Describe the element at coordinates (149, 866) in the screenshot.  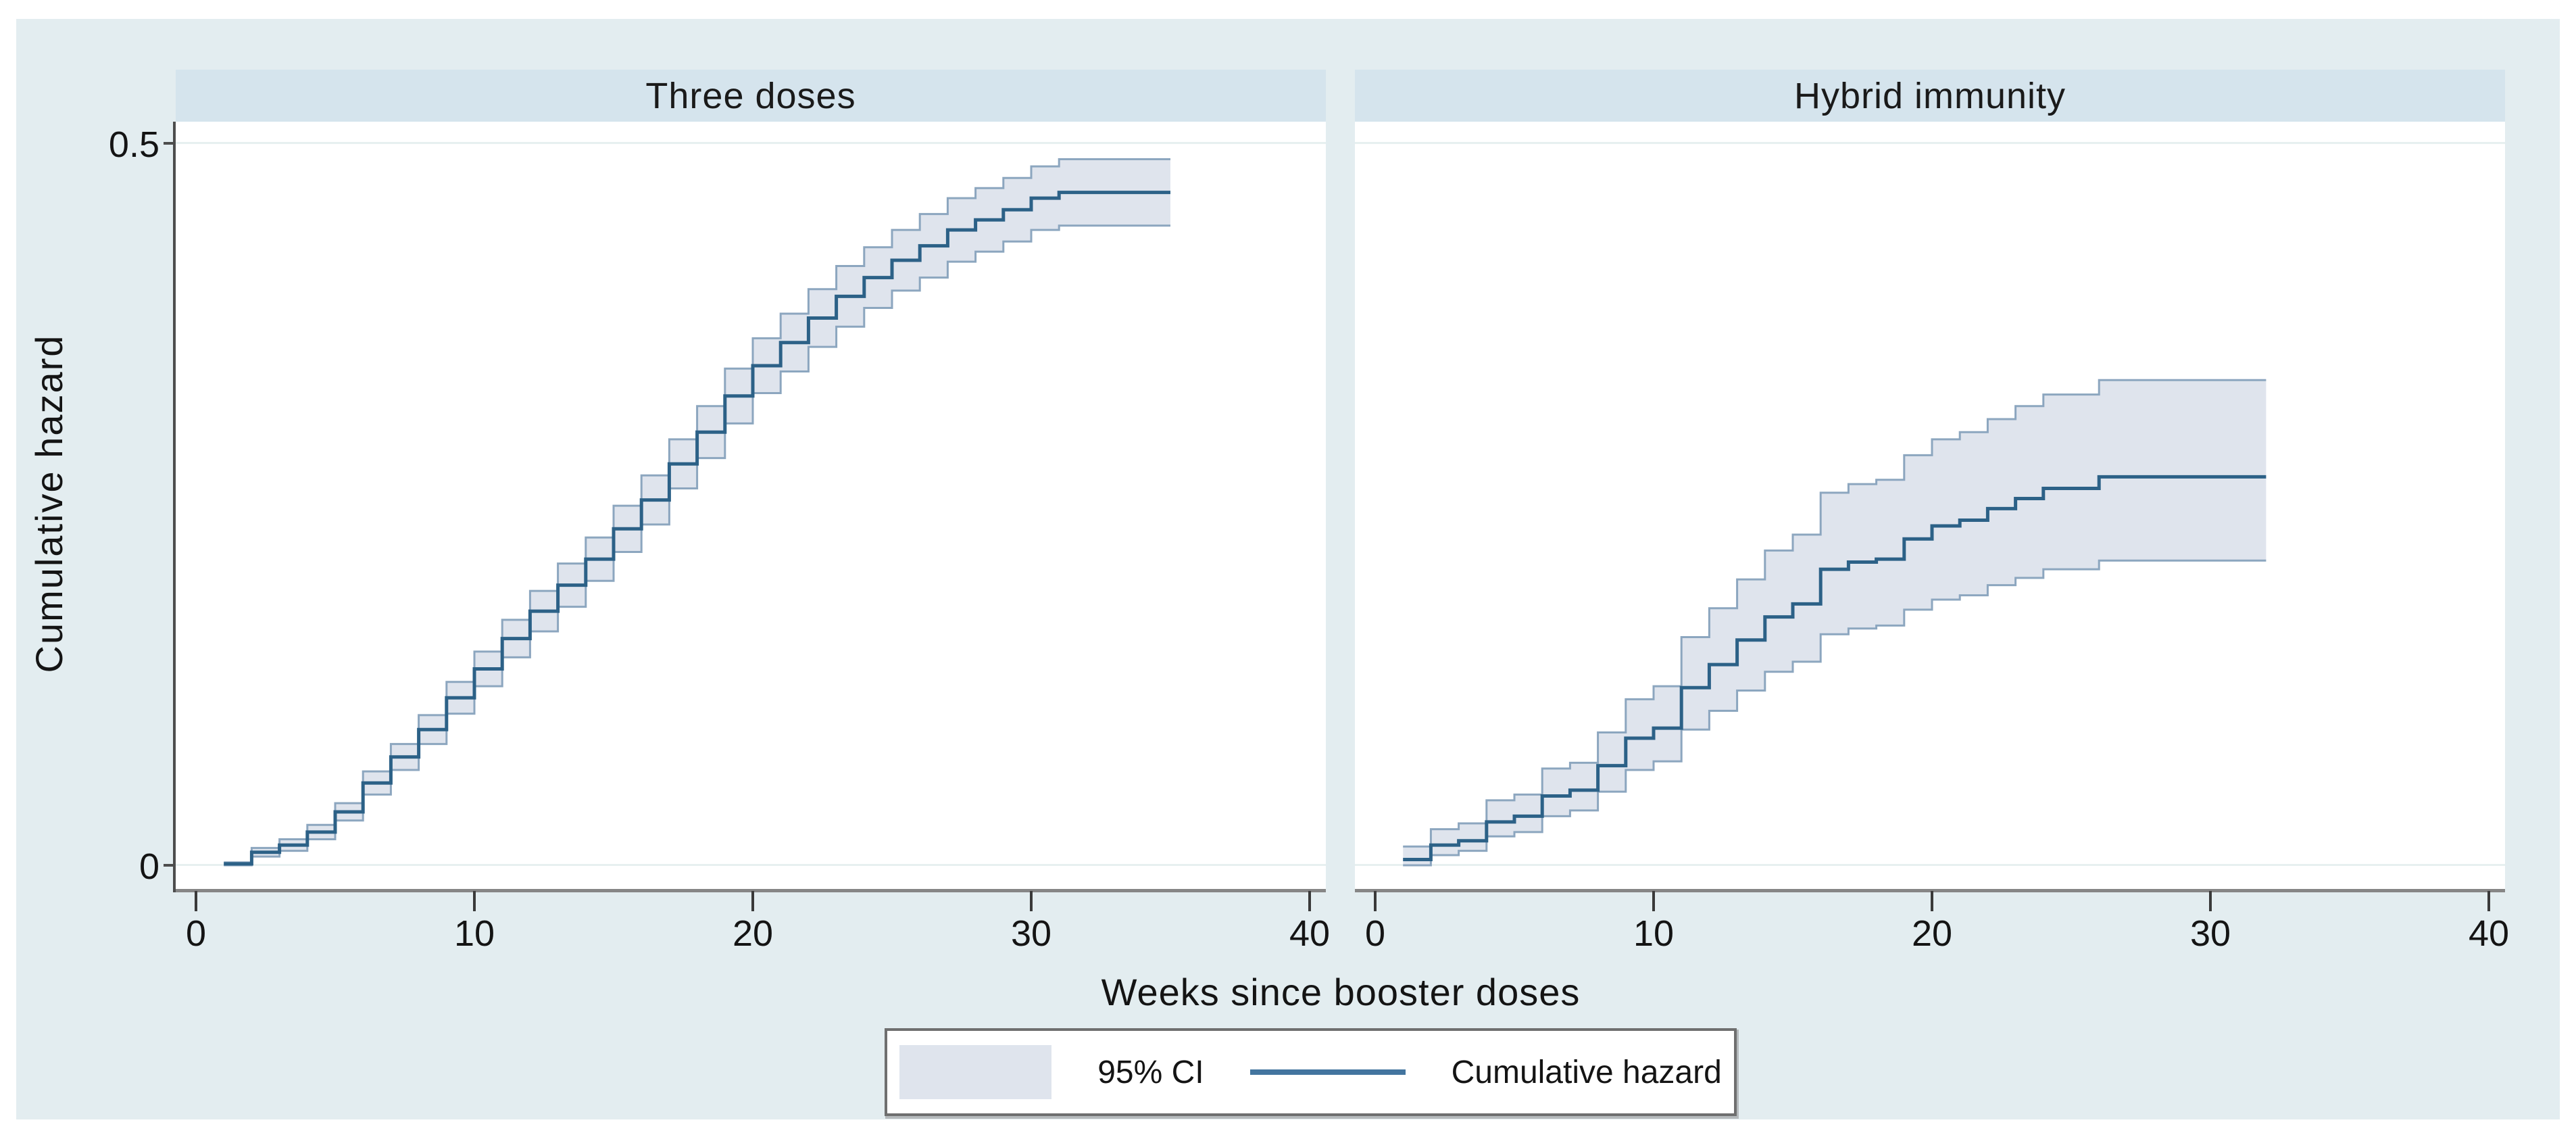
I see `y-tick-label-0: 0` at that location.